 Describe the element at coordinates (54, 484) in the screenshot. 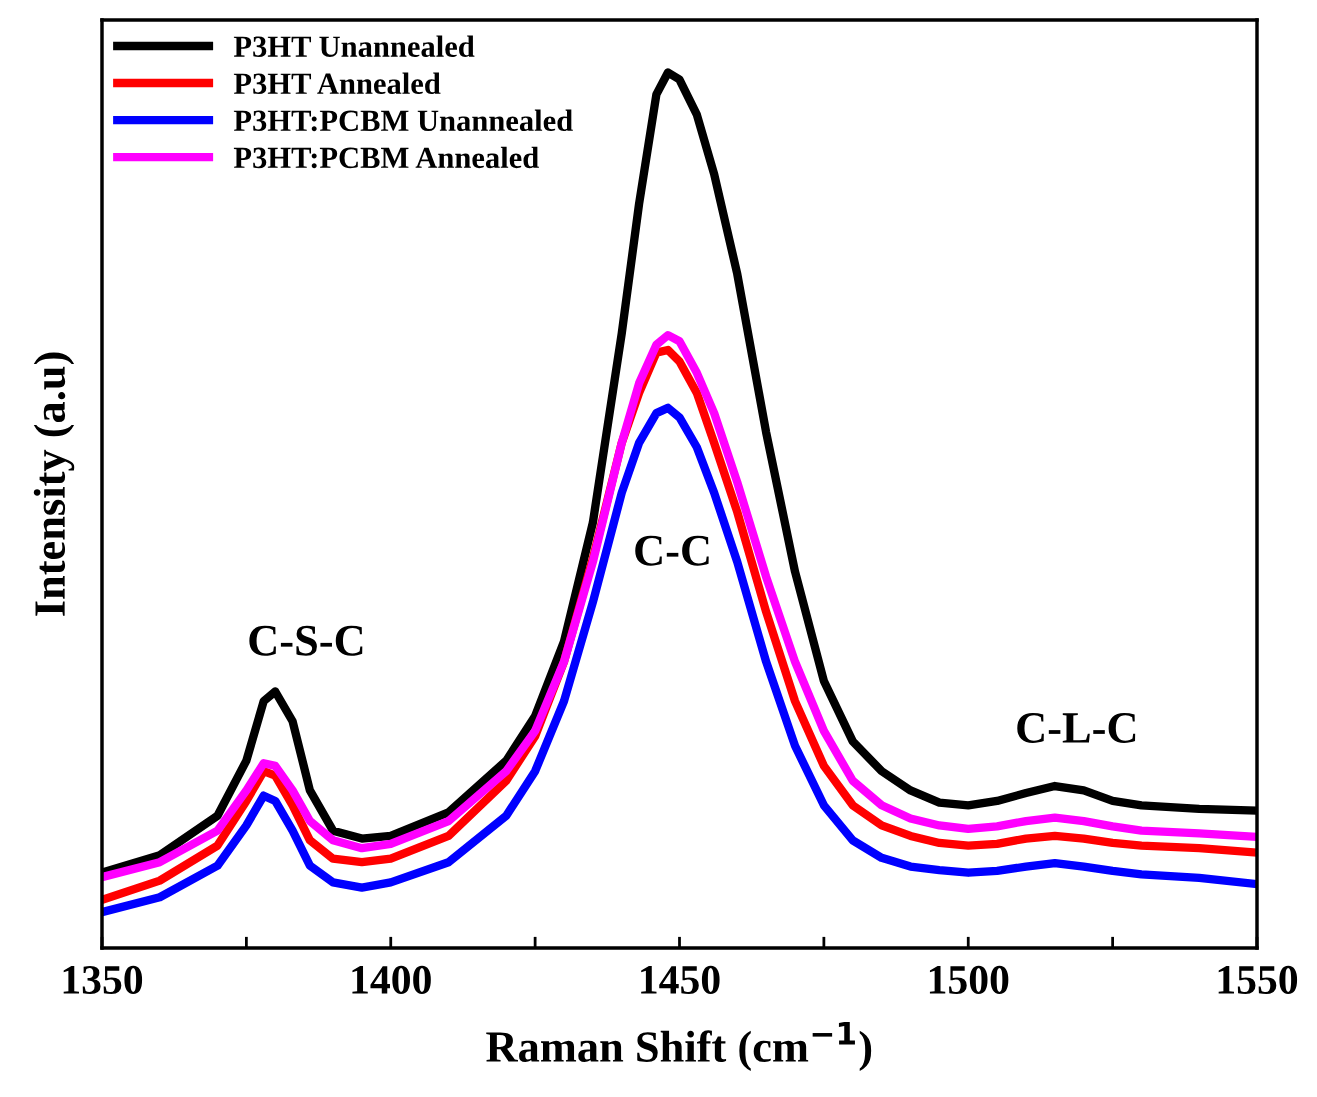

I see `y-axis-title: Intensity (a.u)` at that location.